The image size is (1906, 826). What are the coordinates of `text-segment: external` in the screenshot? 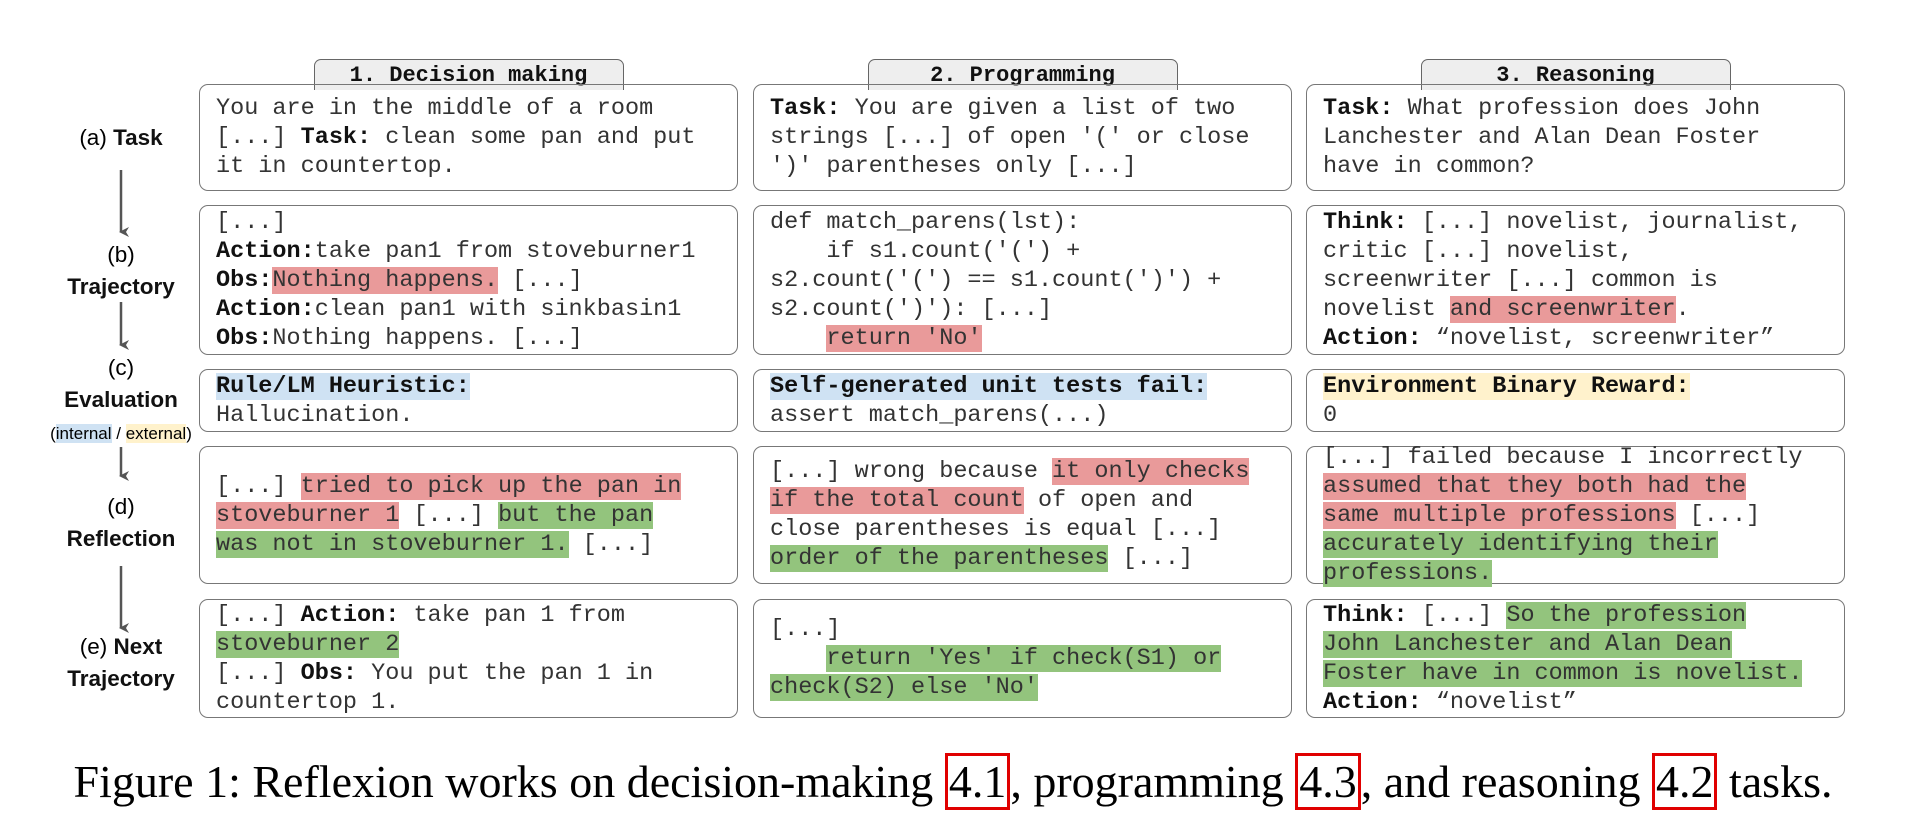 It's located at (156, 433).